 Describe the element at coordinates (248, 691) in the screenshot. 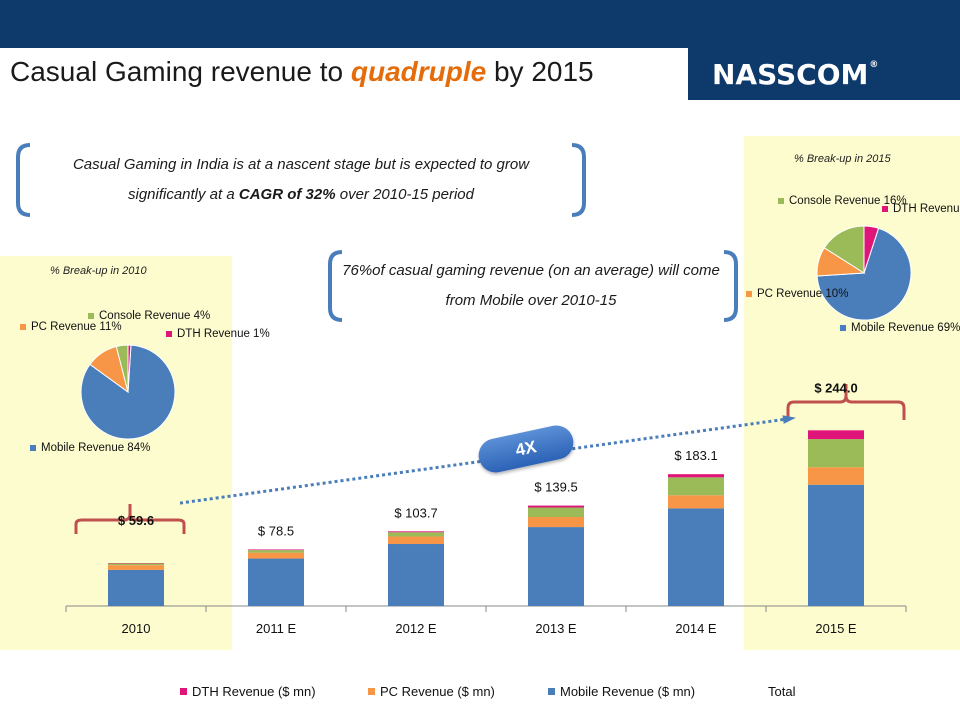

I see `legend-item-dth: DTH Revenue ($ mn)` at that location.